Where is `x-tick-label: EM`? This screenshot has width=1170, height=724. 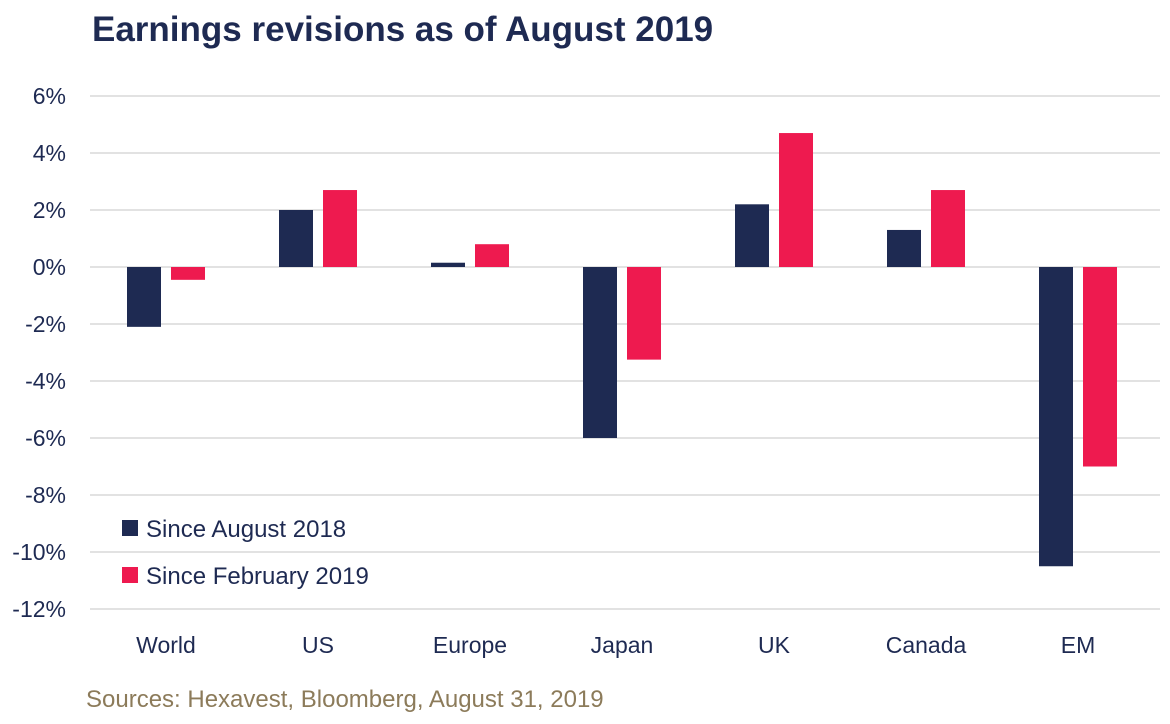
x-tick-label: EM is located at coordinates (1078, 645).